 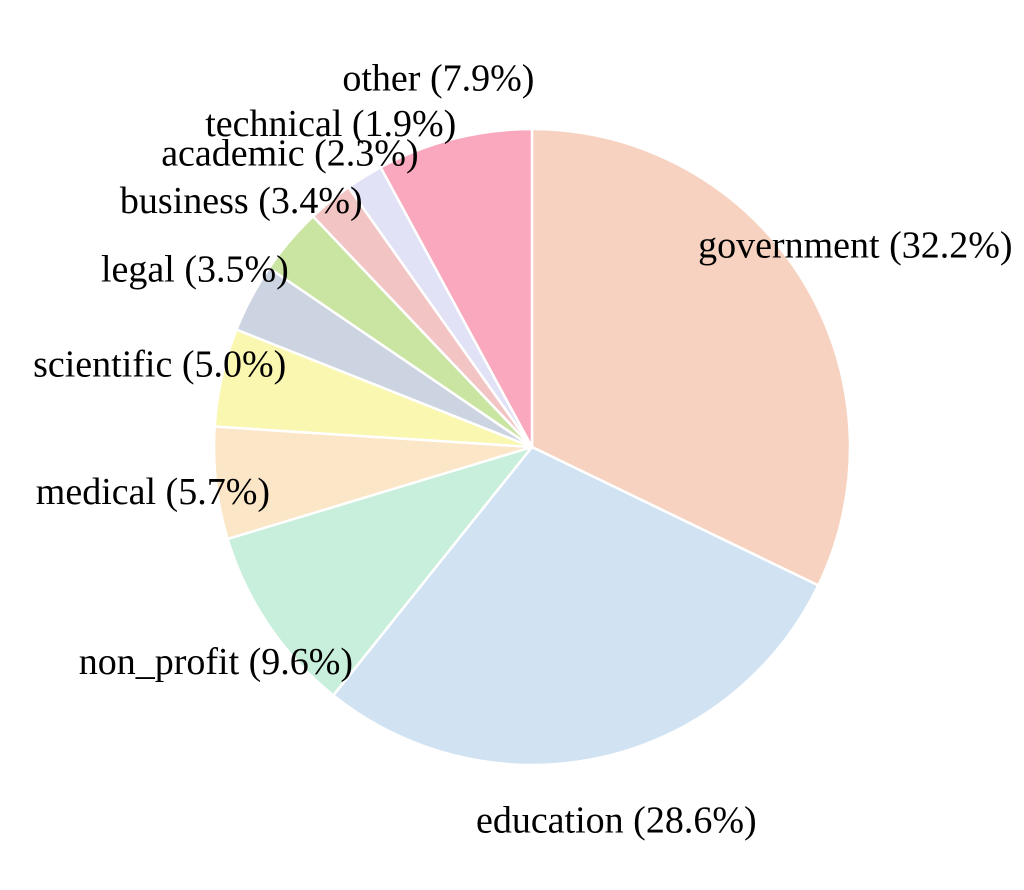 I want to click on pie-label-business: business (3.4%), so click(x=241, y=201).